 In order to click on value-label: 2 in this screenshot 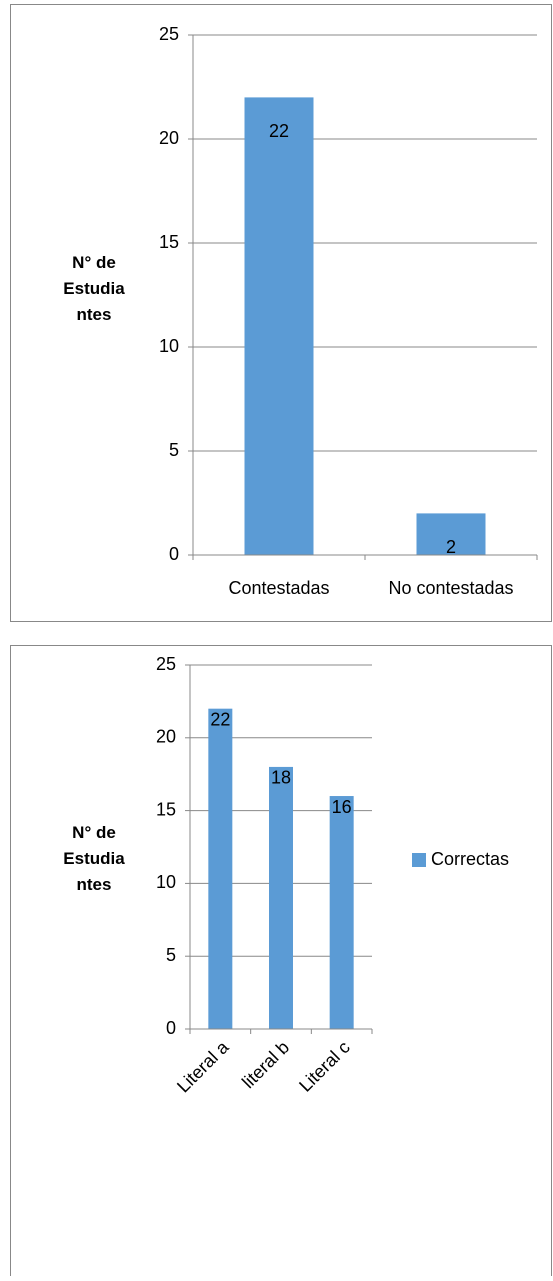, I will do `click(451, 547)`.